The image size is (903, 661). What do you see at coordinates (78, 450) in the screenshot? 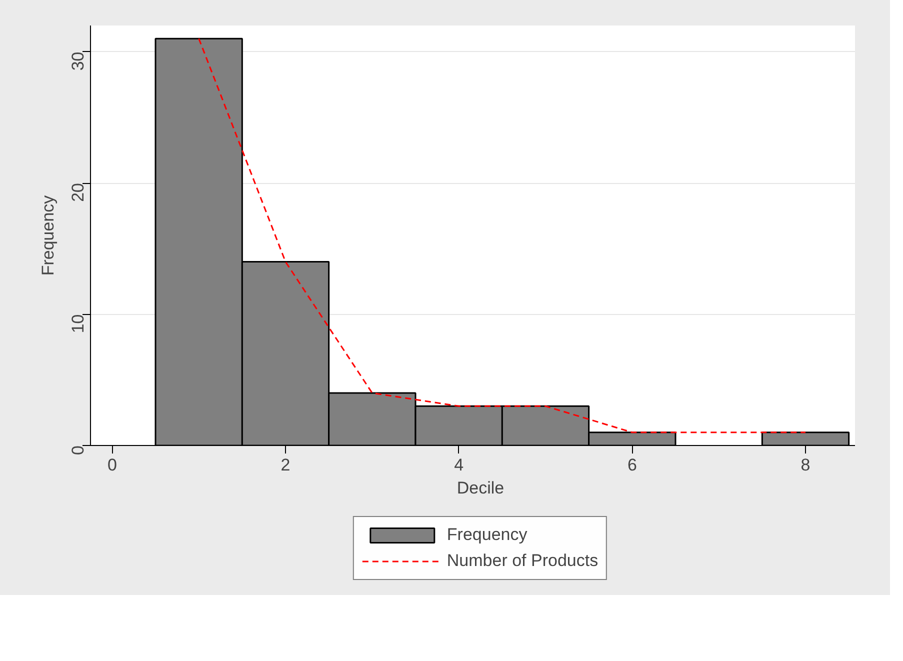
I see `y-tick-label: 0` at bounding box center [78, 450].